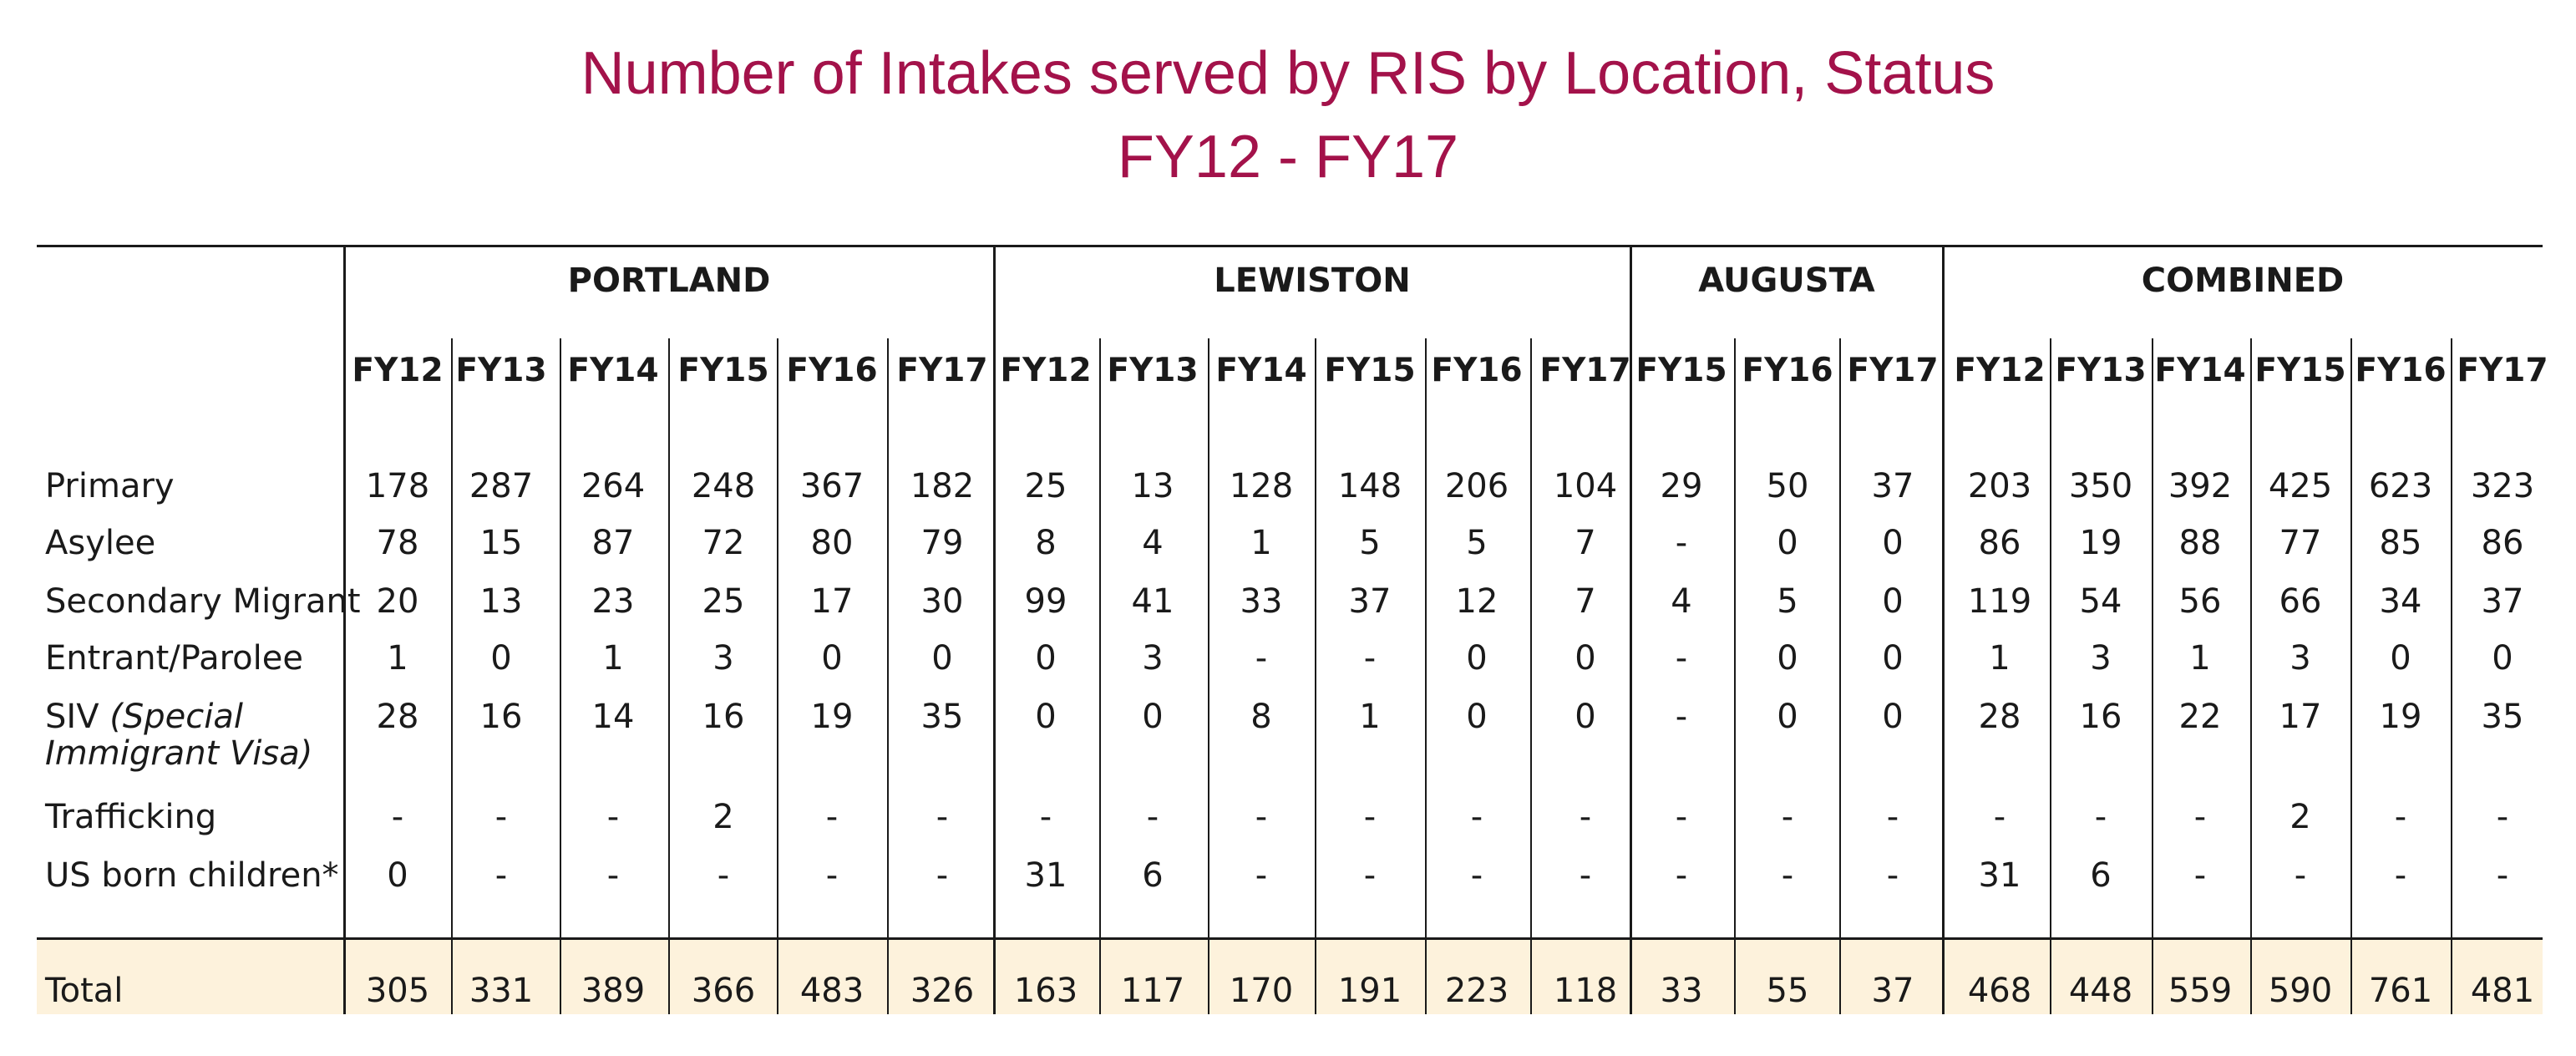  I want to click on total-row-band, so click(1290, 977).